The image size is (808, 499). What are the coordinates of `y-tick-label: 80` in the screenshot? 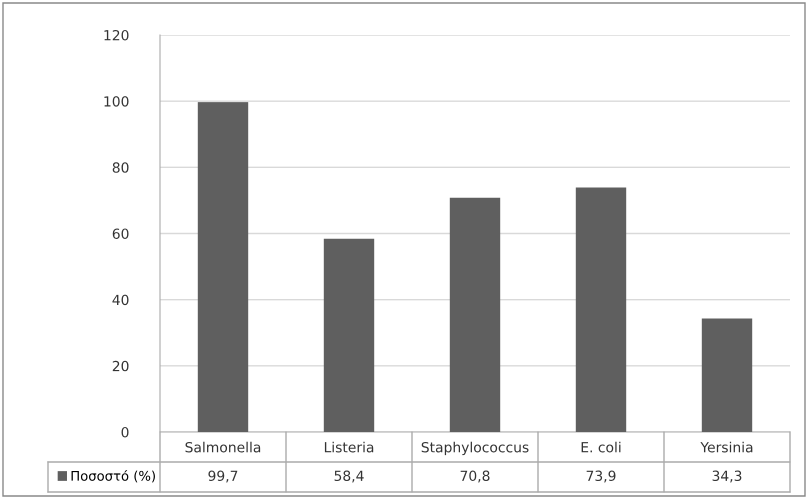 It's located at (120, 167).